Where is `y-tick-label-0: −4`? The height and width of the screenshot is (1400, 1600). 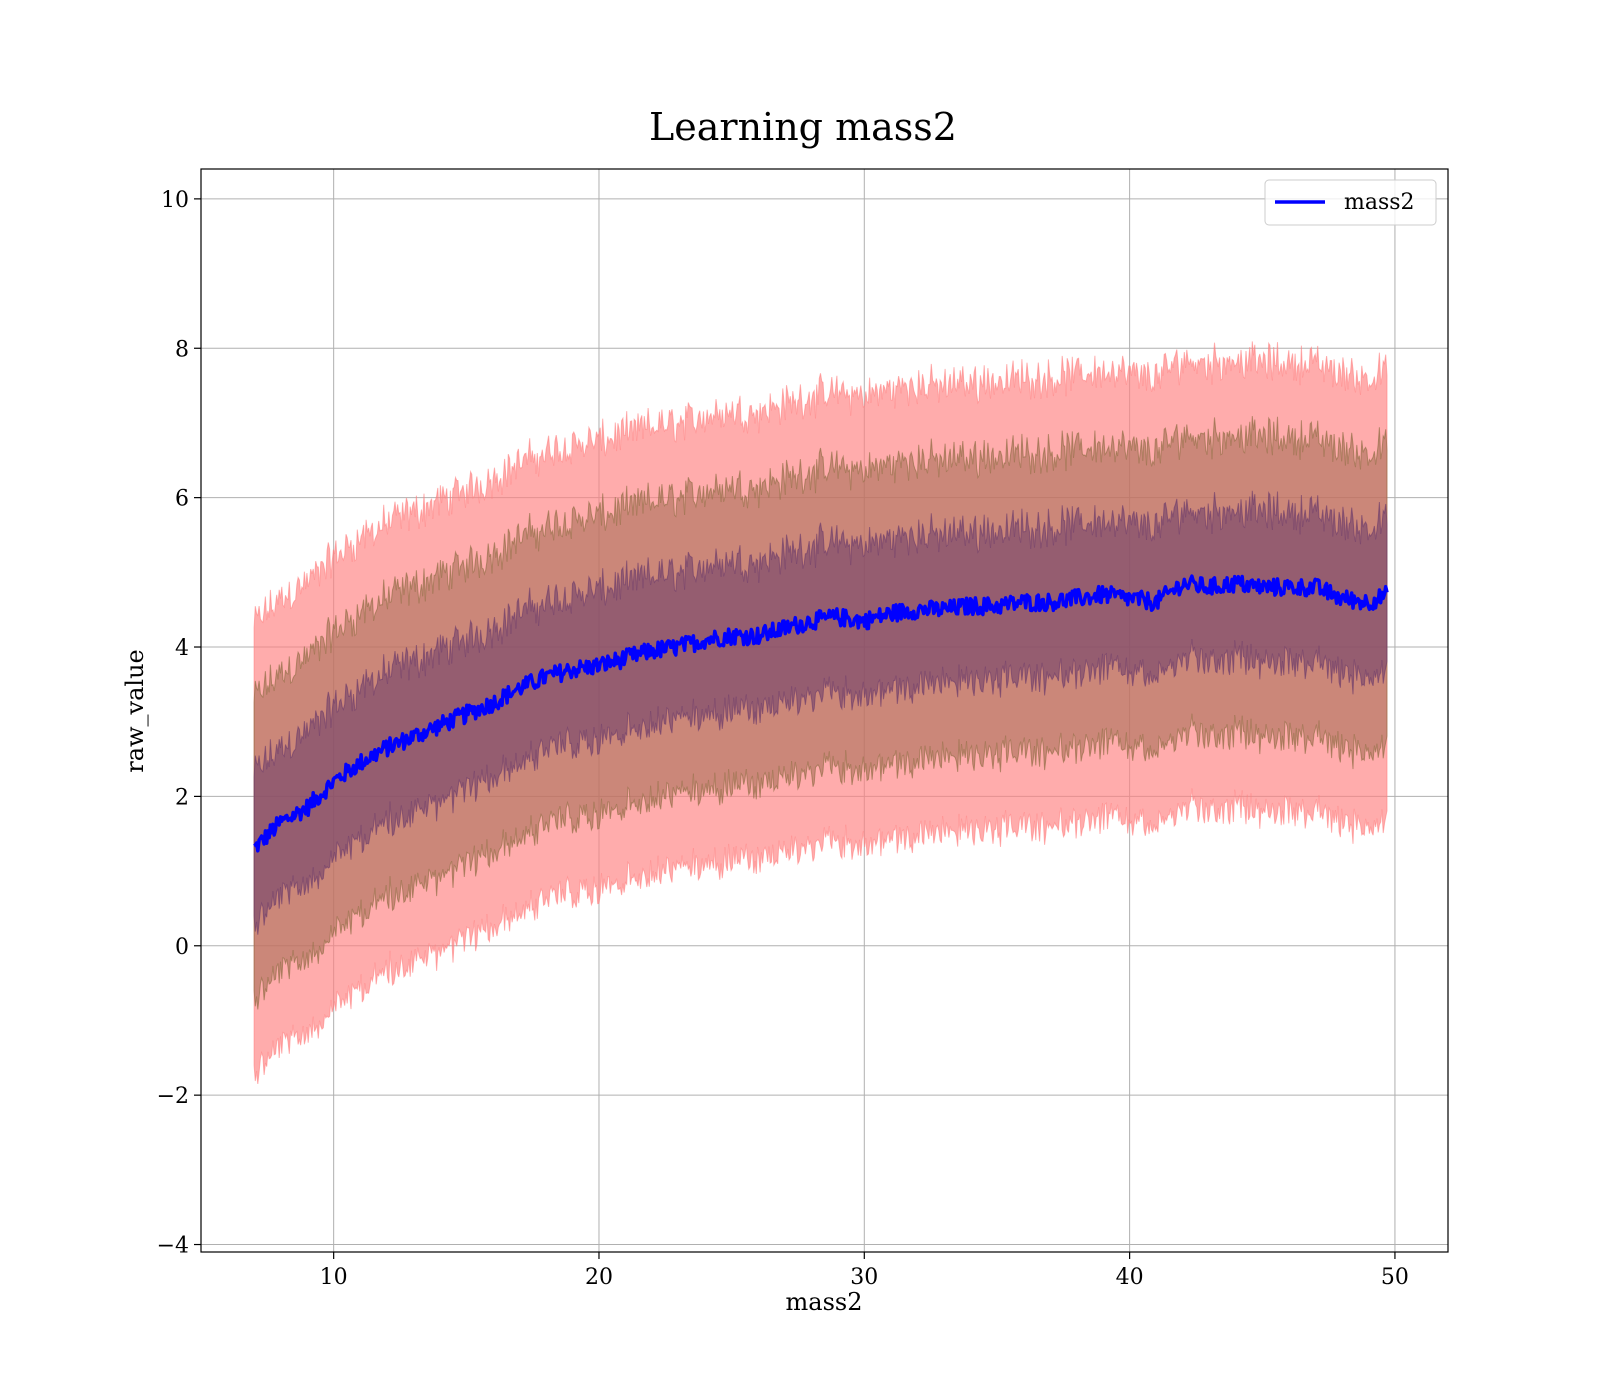
y-tick-label-0: −4 is located at coordinates (173, 1246).